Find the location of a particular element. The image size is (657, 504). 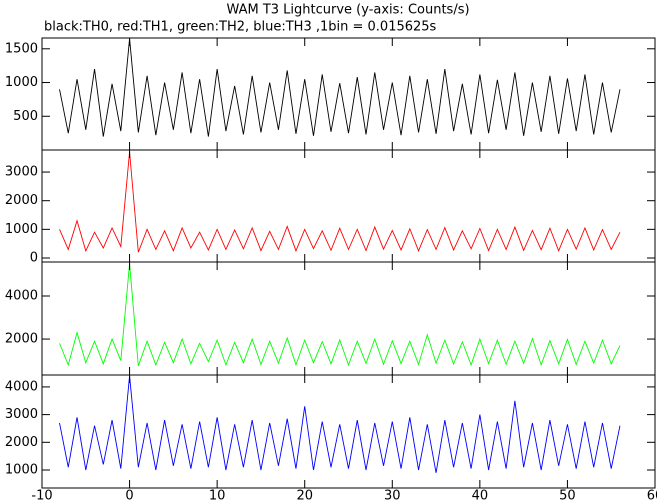

x-tick-label: 50 is located at coordinates (567, 496).